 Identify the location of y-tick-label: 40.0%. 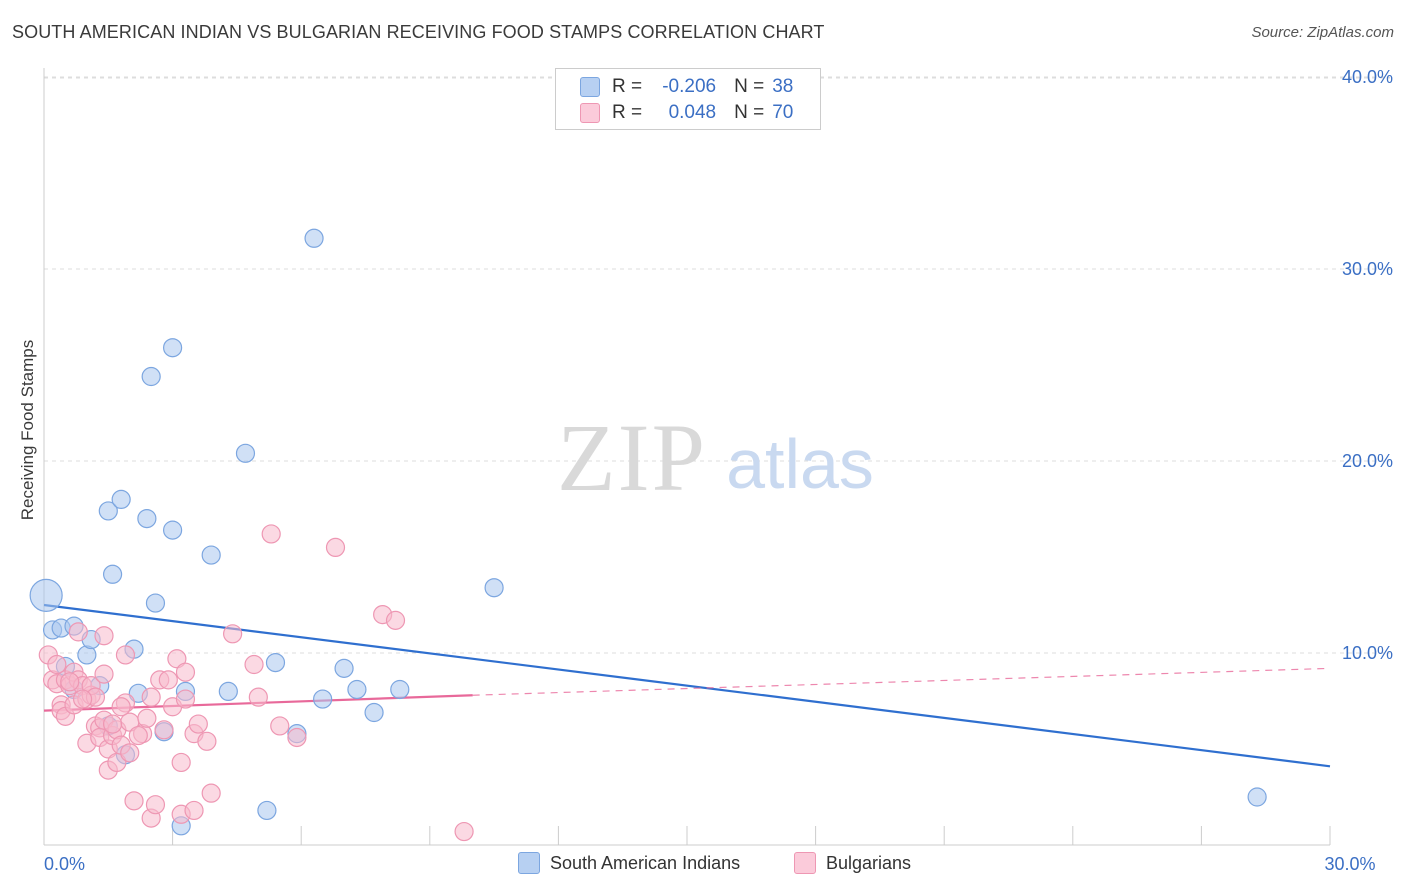
(1367, 77).